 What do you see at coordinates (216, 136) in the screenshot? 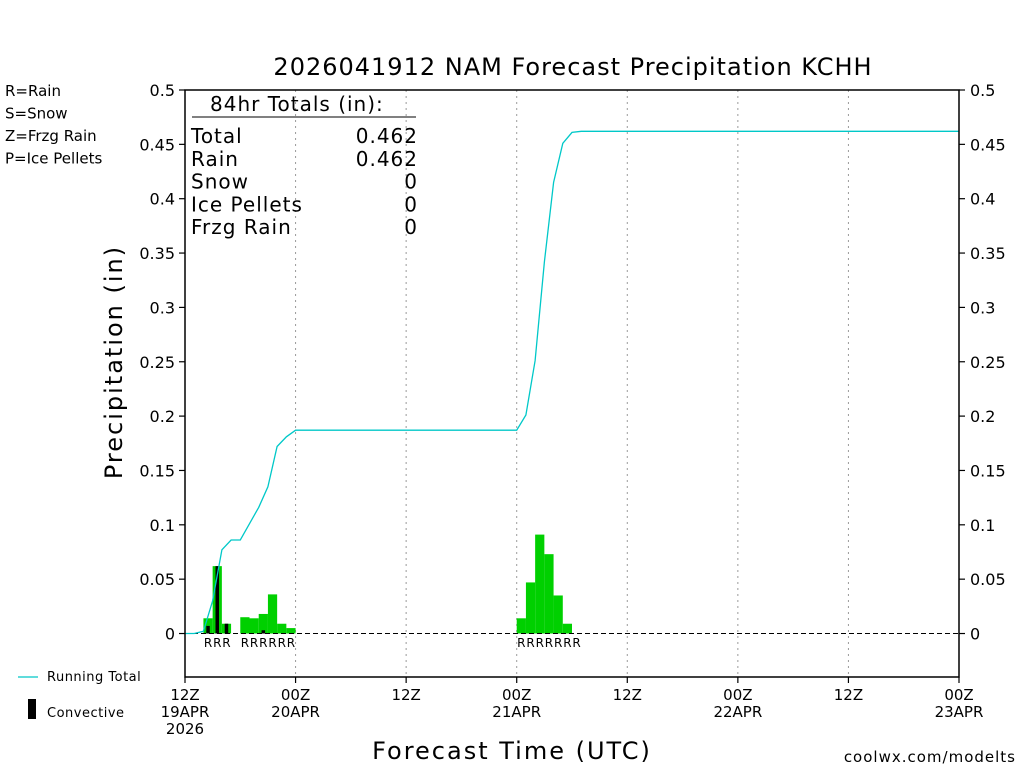
I see `totals-row-label: Total` at bounding box center [216, 136].